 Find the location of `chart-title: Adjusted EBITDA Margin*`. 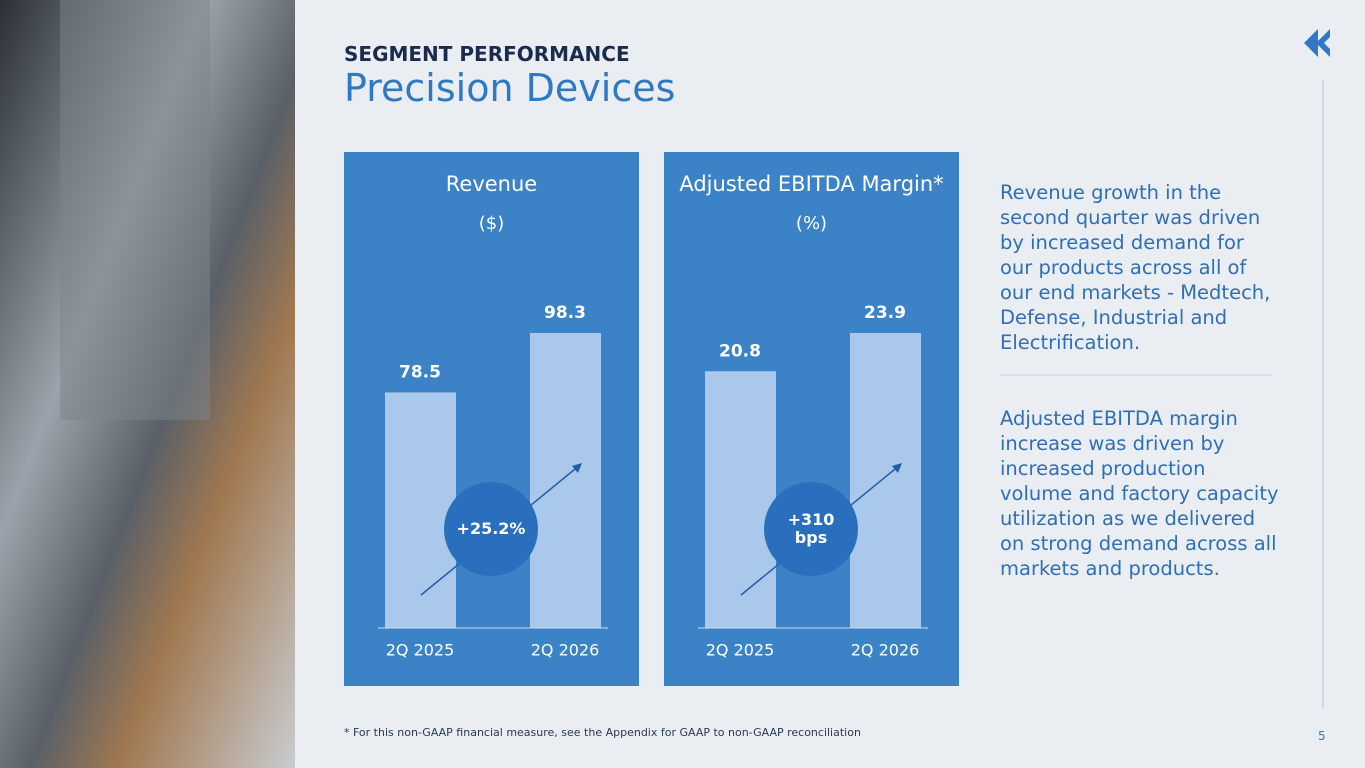

chart-title: Adjusted EBITDA Margin* is located at coordinates (811, 184).